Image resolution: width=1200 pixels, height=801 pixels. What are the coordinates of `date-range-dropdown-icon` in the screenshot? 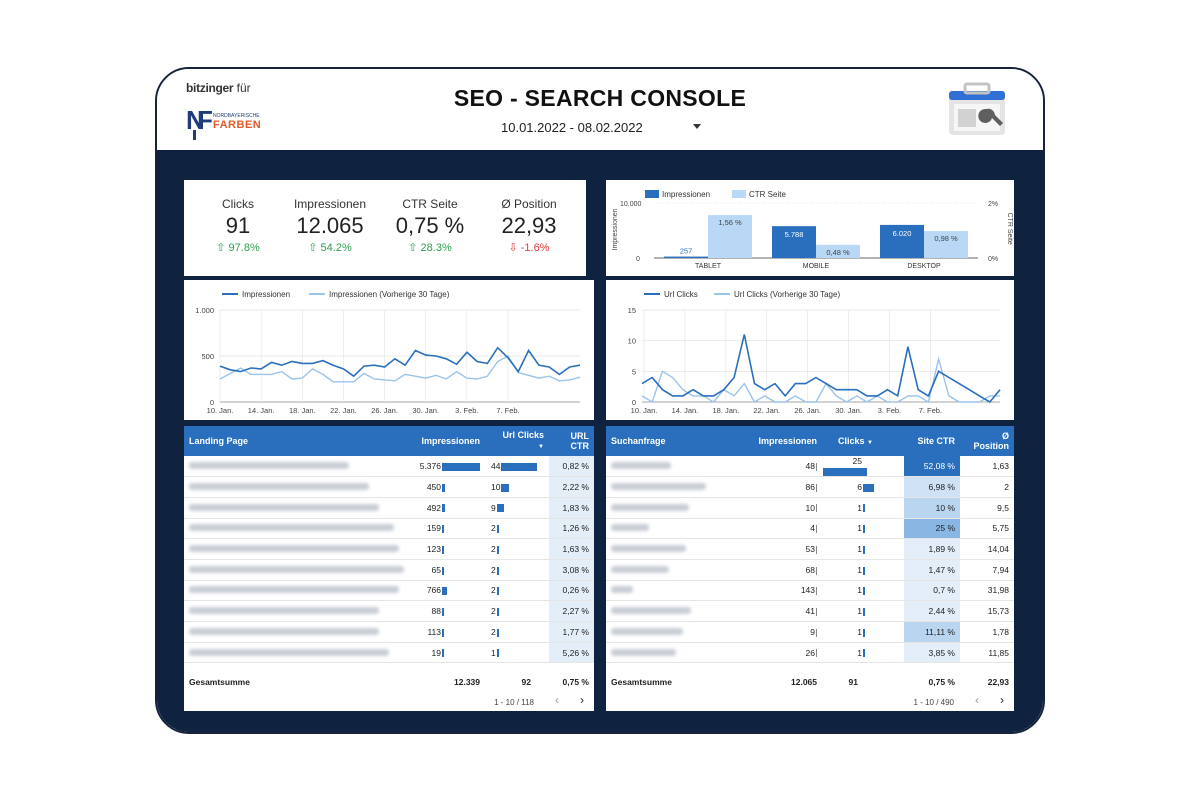 It's located at (697, 126).